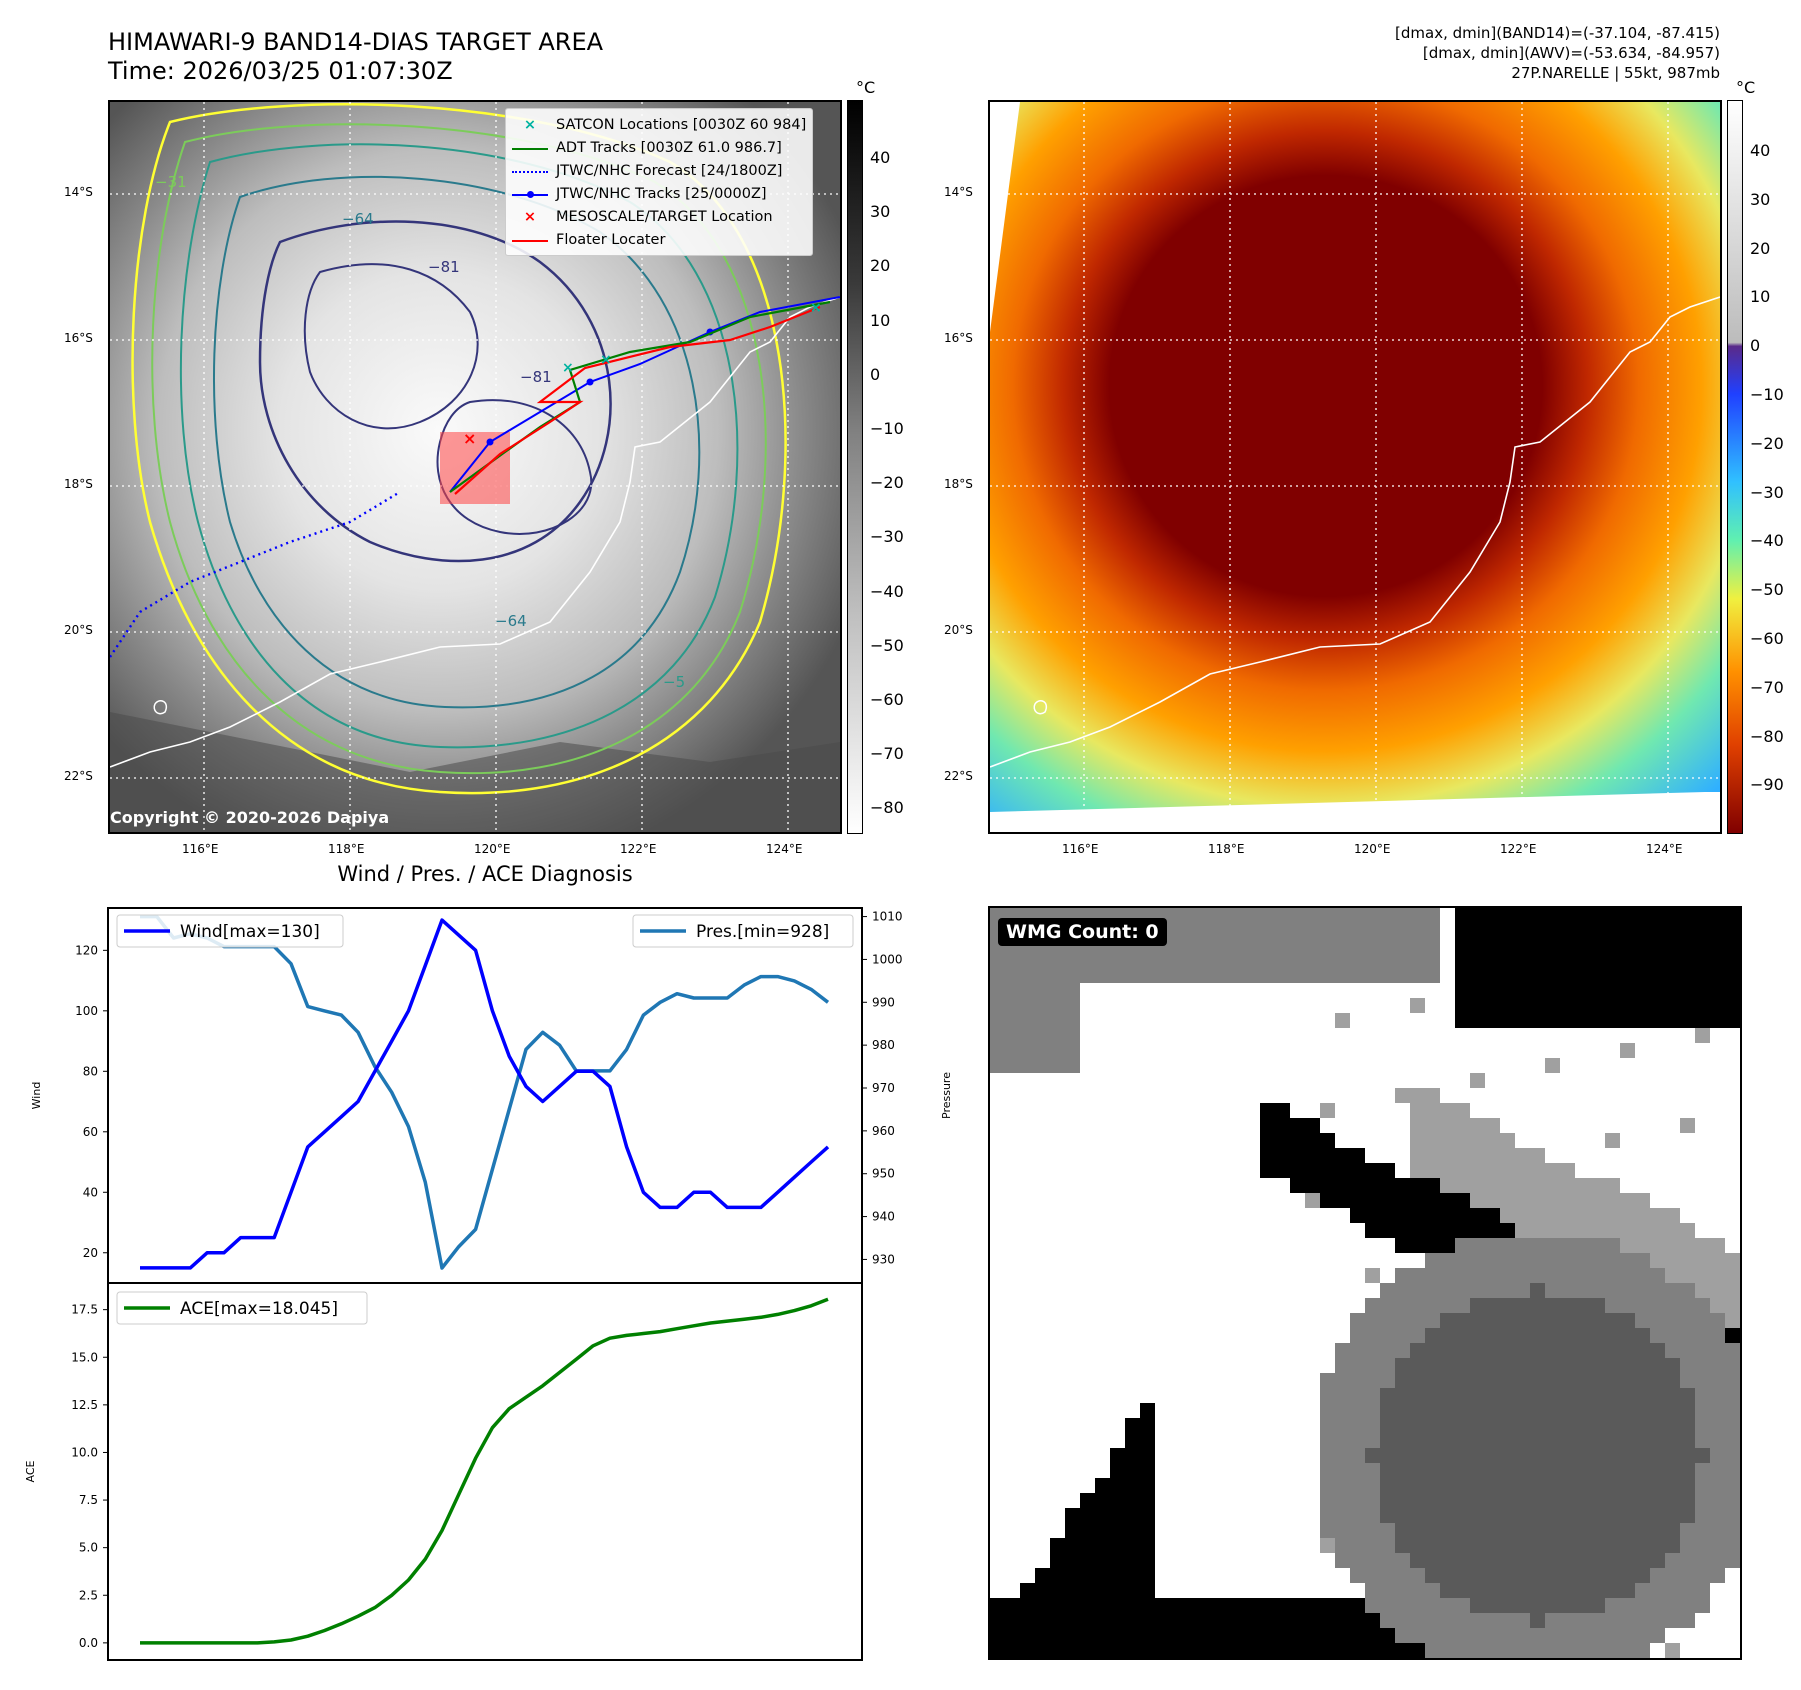  What do you see at coordinates (84, 1405) in the screenshot?
I see `ace-tick-label: 12.5` at bounding box center [84, 1405].